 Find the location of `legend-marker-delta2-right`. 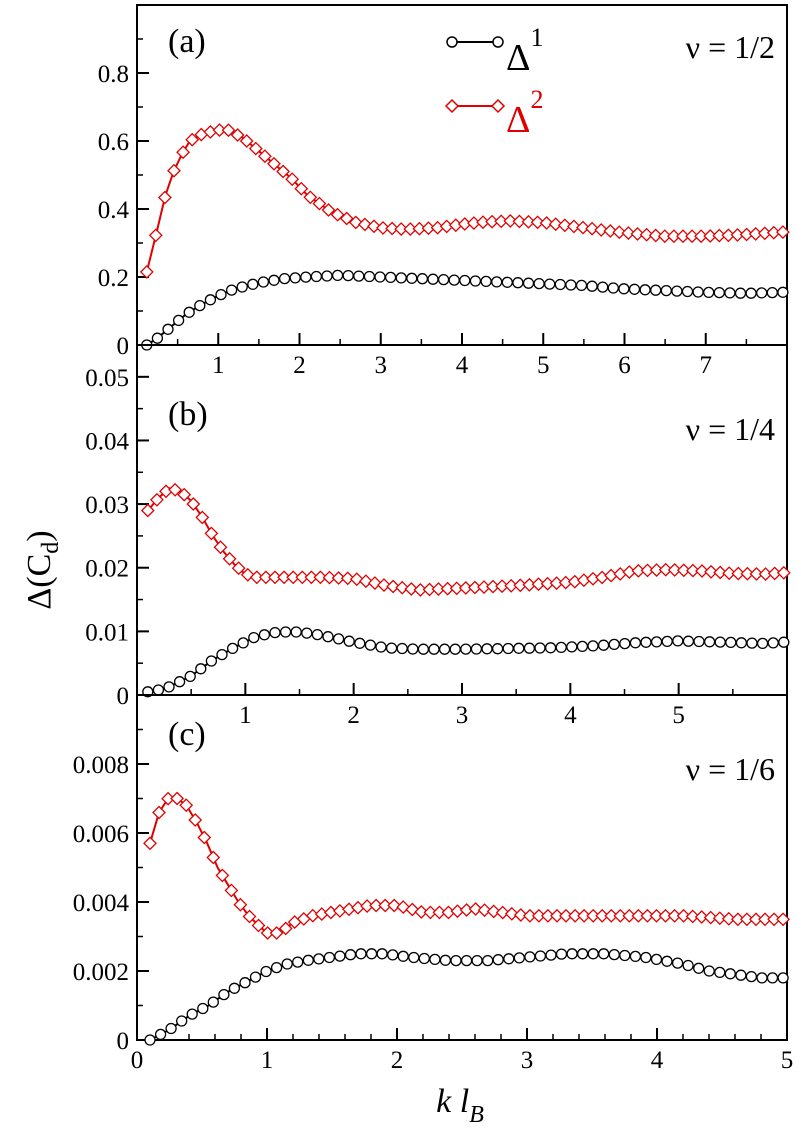

legend-marker-delta2-right is located at coordinates (498, 106).